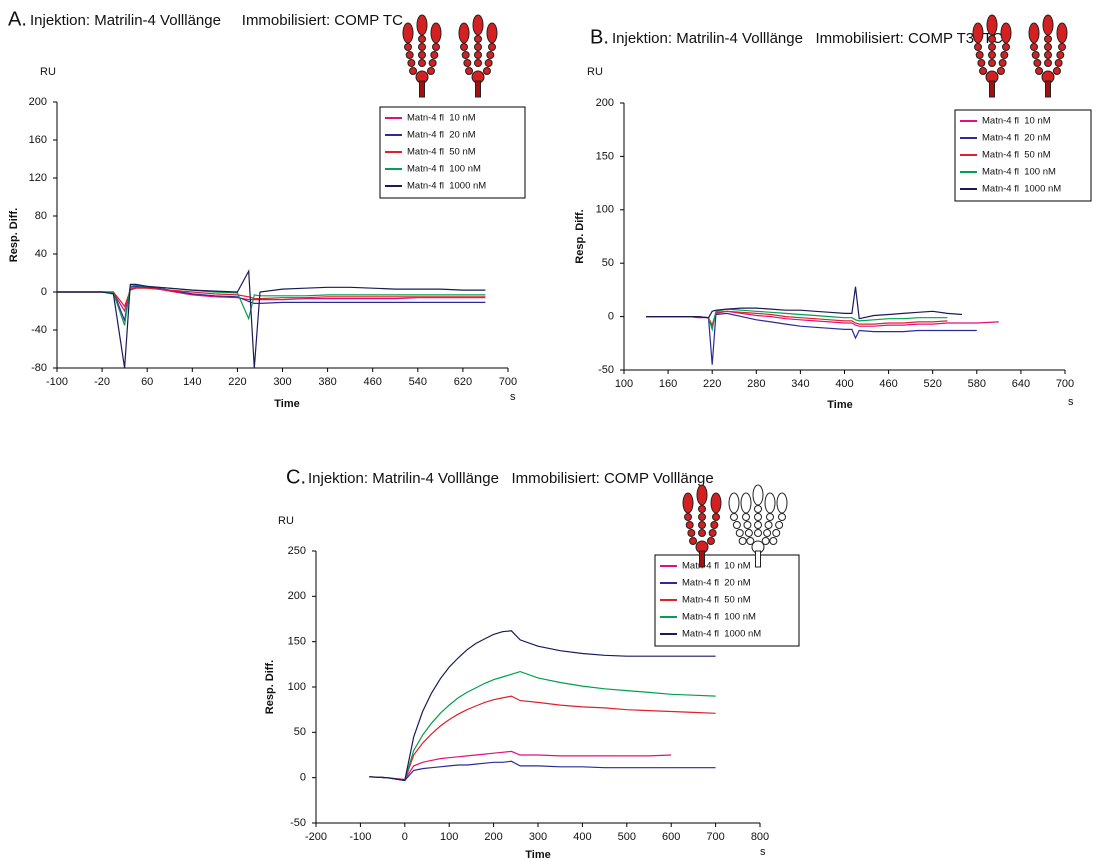 Image resolution: width=1101 pixels, height=861 pixels. What do you see at coordinates (297, 687) in the screenshot?
I see `y-tick-label: 100` at bounding box center [297, 687].